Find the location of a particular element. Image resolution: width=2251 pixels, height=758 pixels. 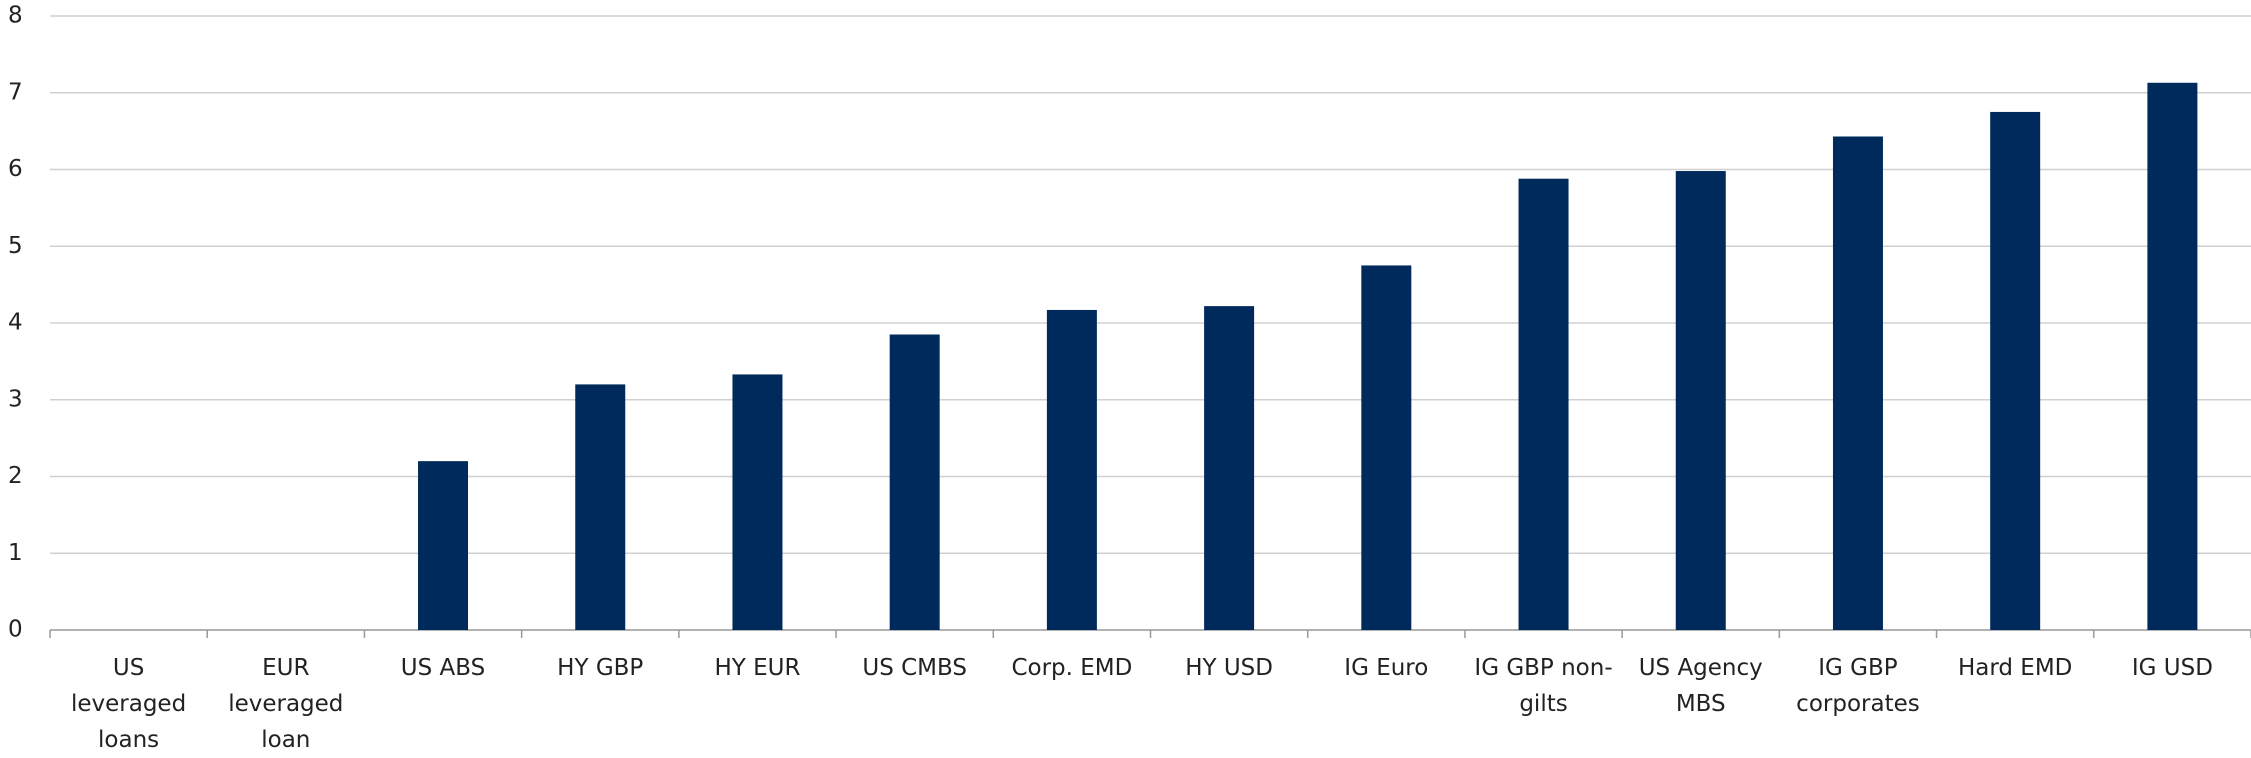

x-tick-label: Corp. EMD is located at coordinates (1072, 668).